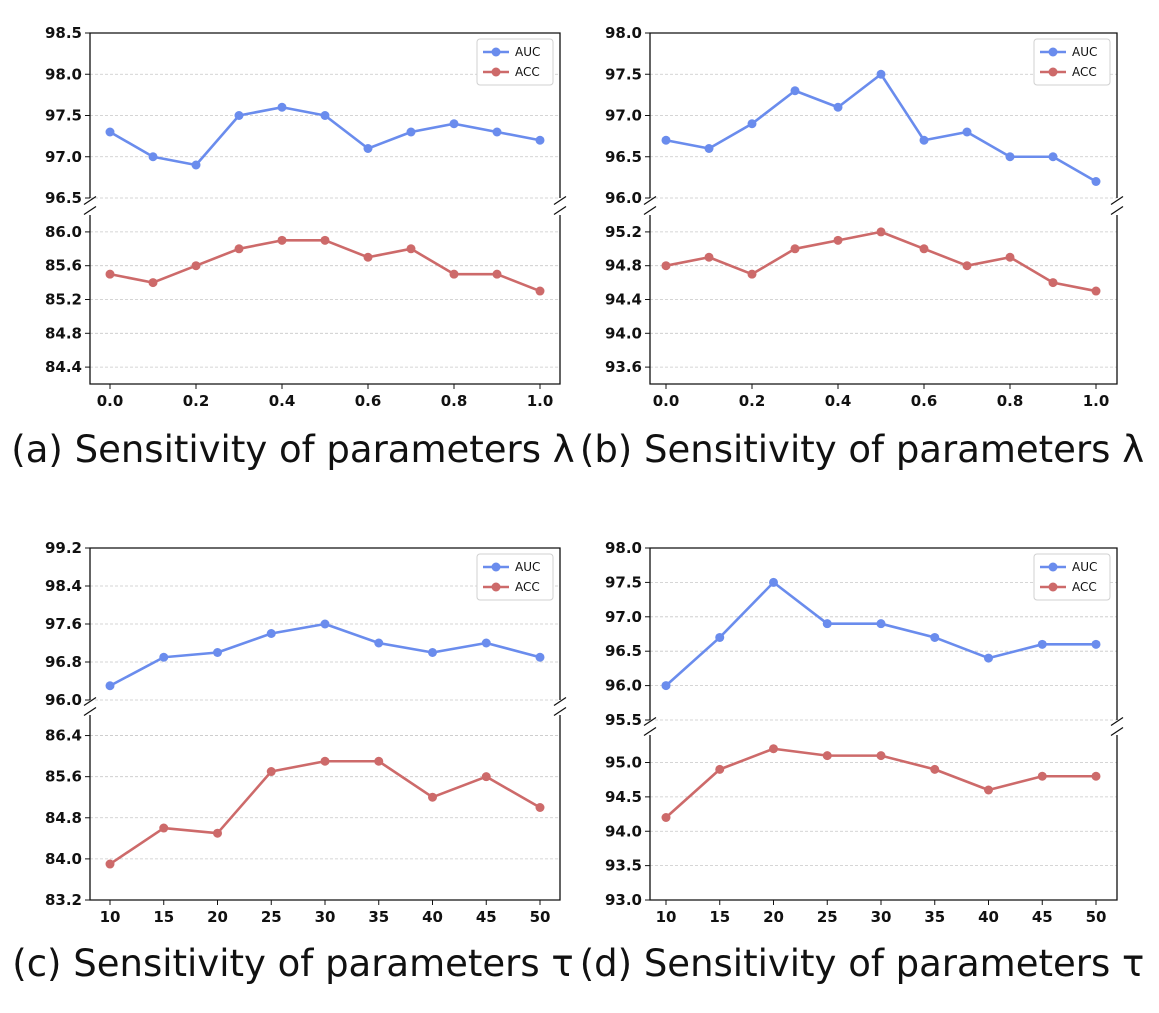  Describe the element at coordinates (623, 582) in the screenshot. I see `y-tick-label: 97.5` at that location.